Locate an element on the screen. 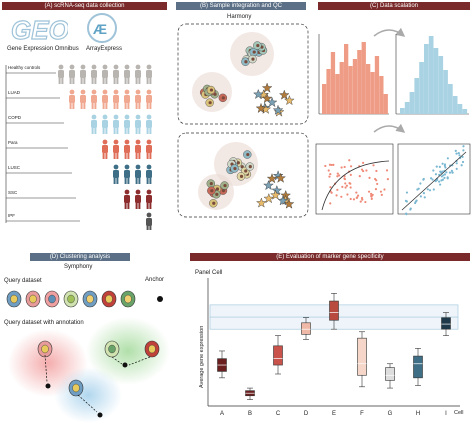 The height and width of the screenshot is (425, 474). cohort-label-ipf: IPF is located at coordinates (12, 215).